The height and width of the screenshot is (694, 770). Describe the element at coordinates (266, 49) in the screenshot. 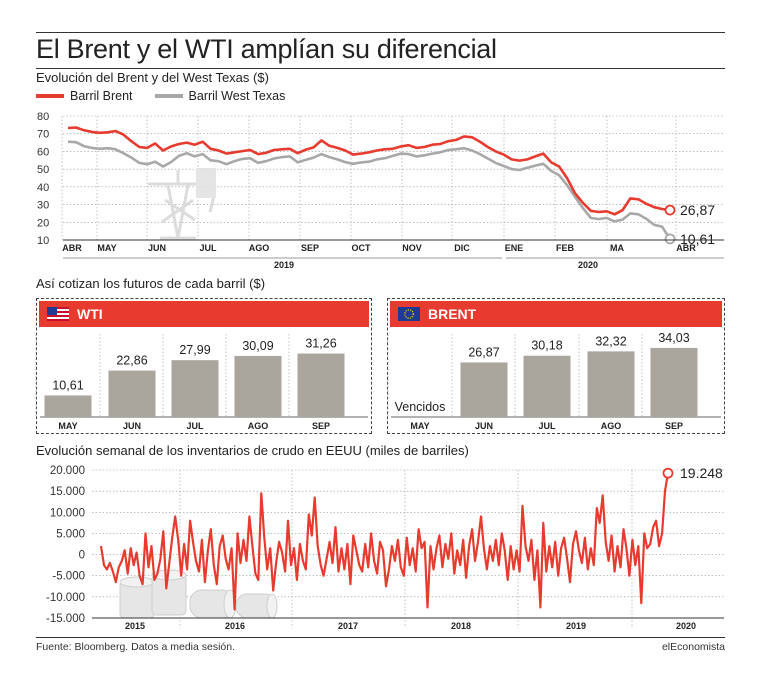

I see `page-title: El Brent y el WTI amplían su diferencial` at that location.